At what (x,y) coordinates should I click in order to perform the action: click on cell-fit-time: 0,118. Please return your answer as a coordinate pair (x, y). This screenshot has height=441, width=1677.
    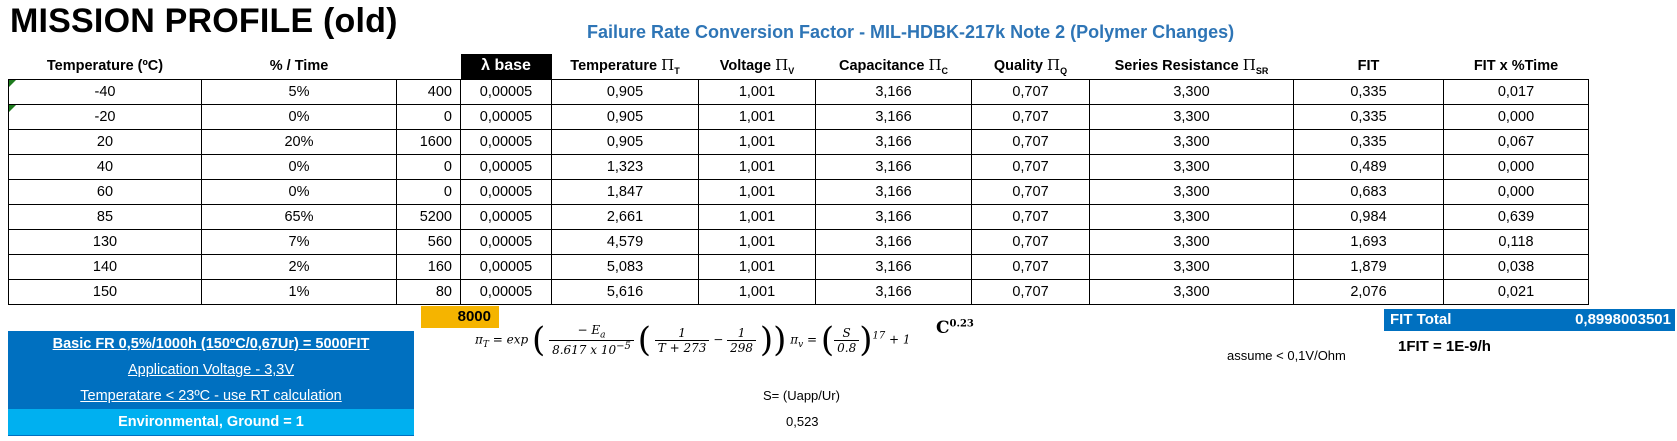
    Looking at the image, I should click on (1516, 241).